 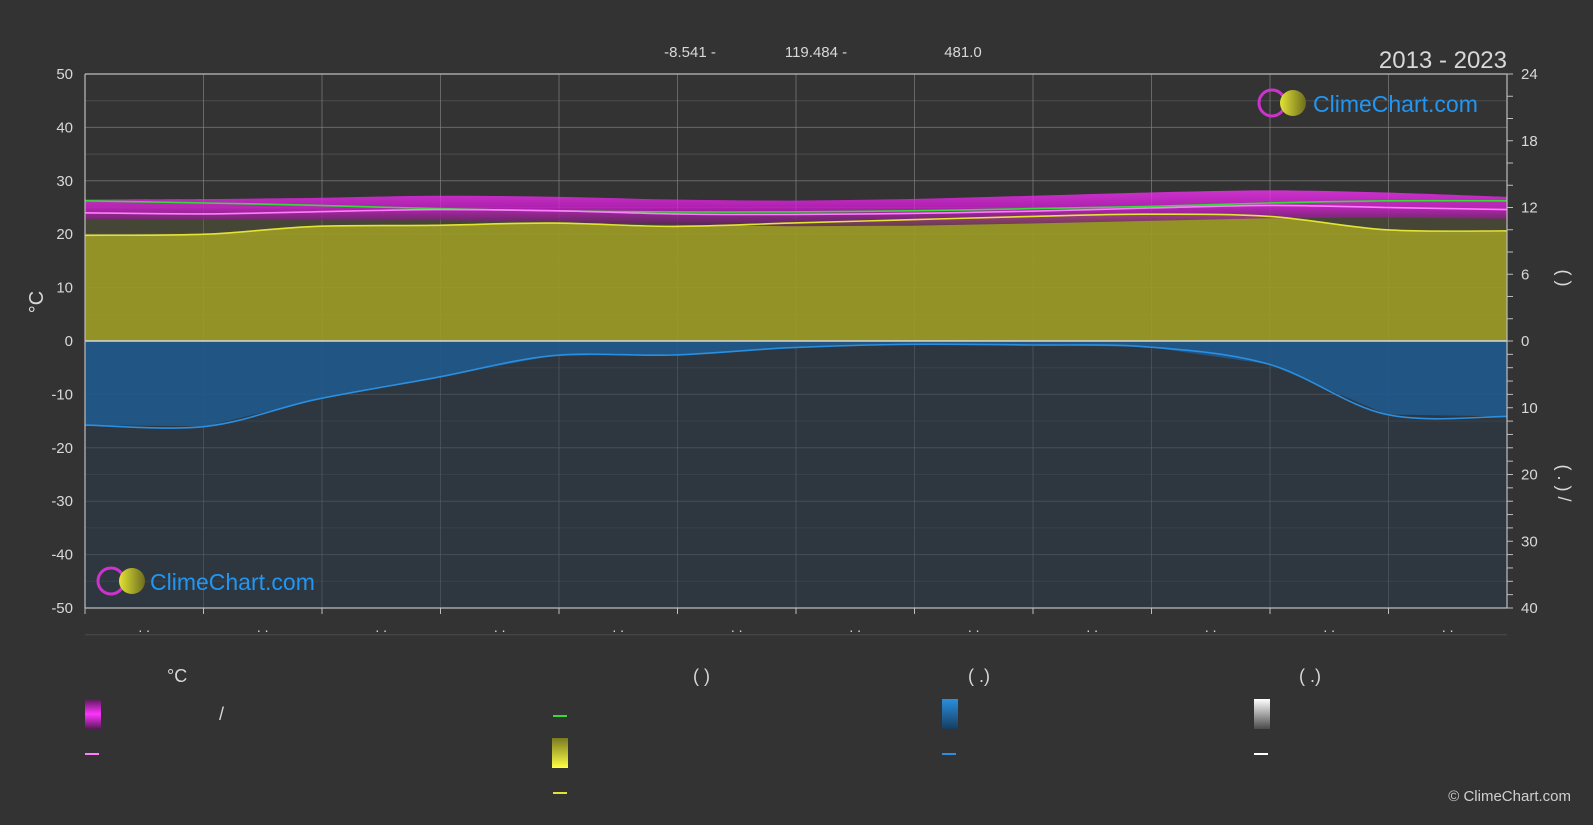 I want to click on y-left-tick-label: 20, so click(x=64, y=234).